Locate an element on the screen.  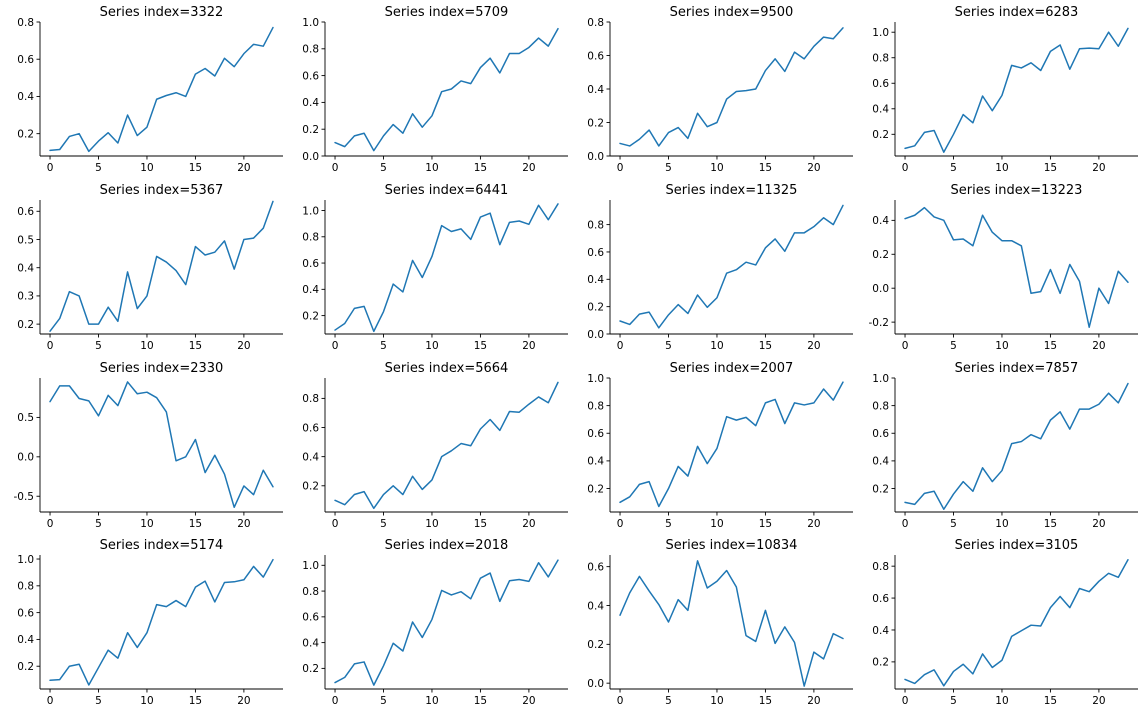
subplot-title: Series index=2018 is located at coordinates (447, 545).